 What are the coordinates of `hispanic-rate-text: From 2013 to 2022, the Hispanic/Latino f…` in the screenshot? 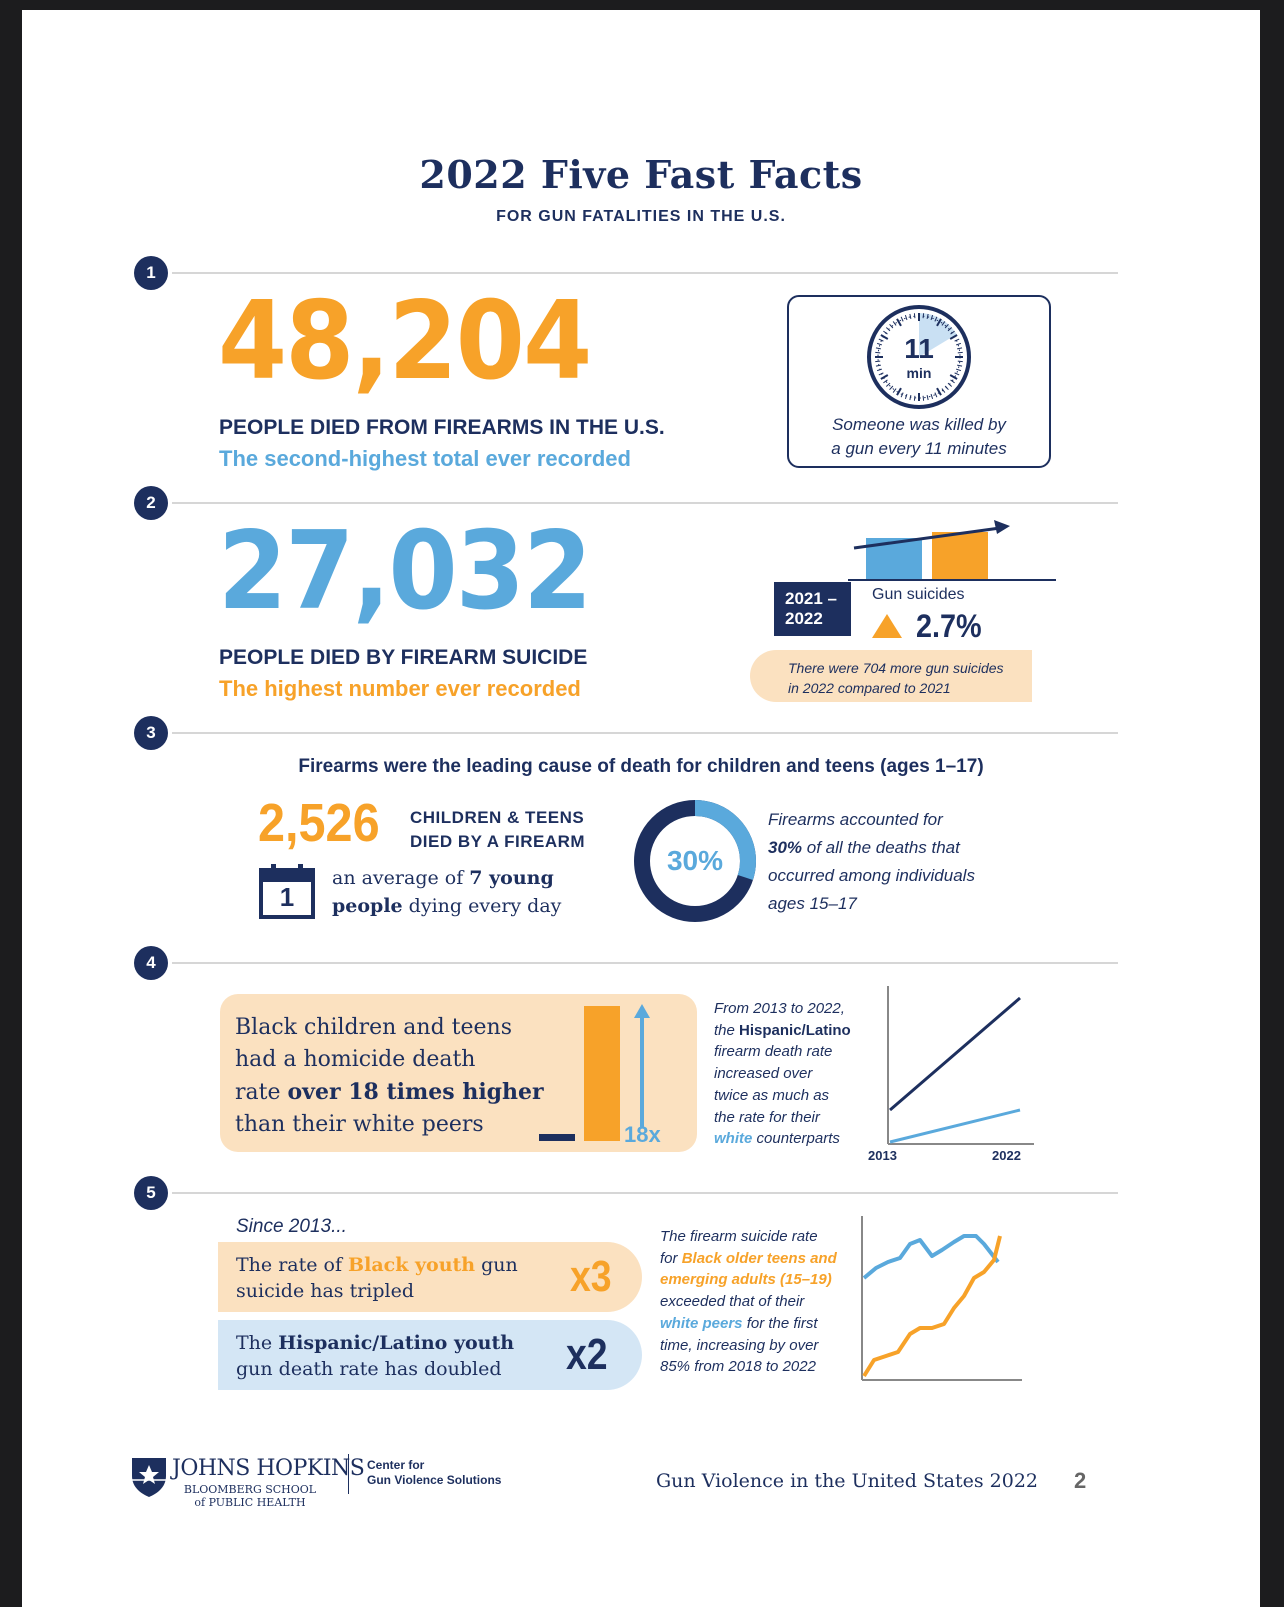 It's located at (782, 1074).